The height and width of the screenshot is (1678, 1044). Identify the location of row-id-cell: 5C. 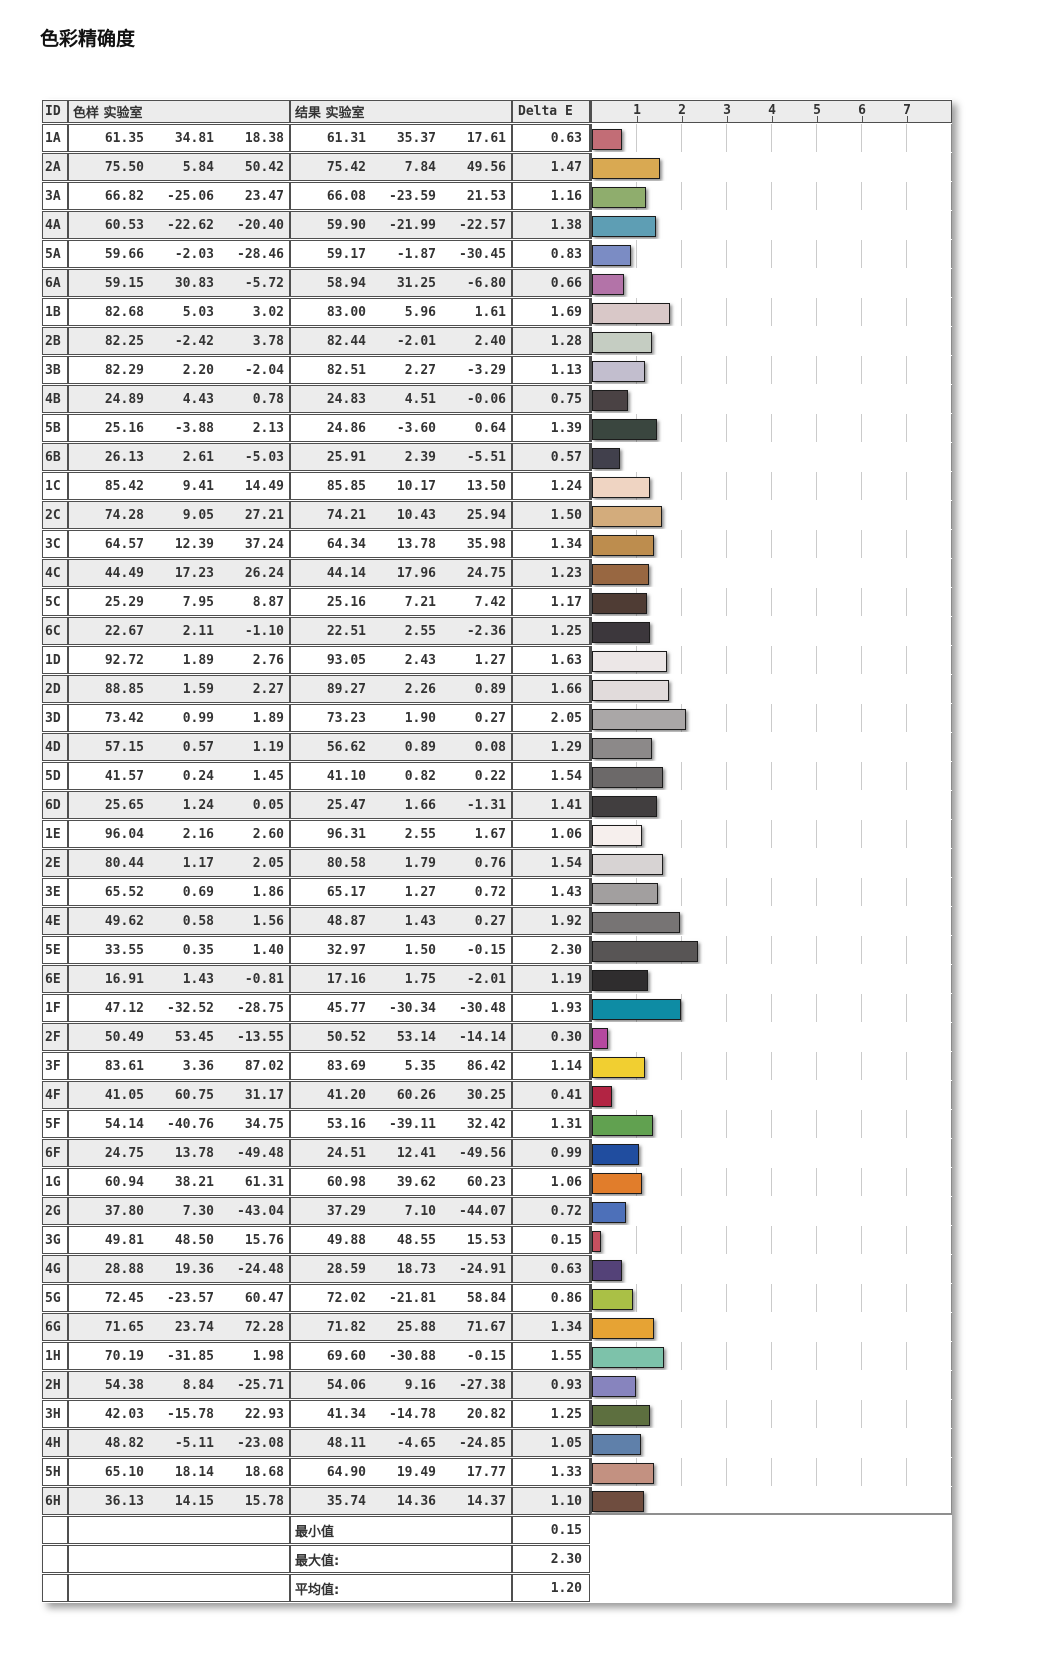
(55, 602).